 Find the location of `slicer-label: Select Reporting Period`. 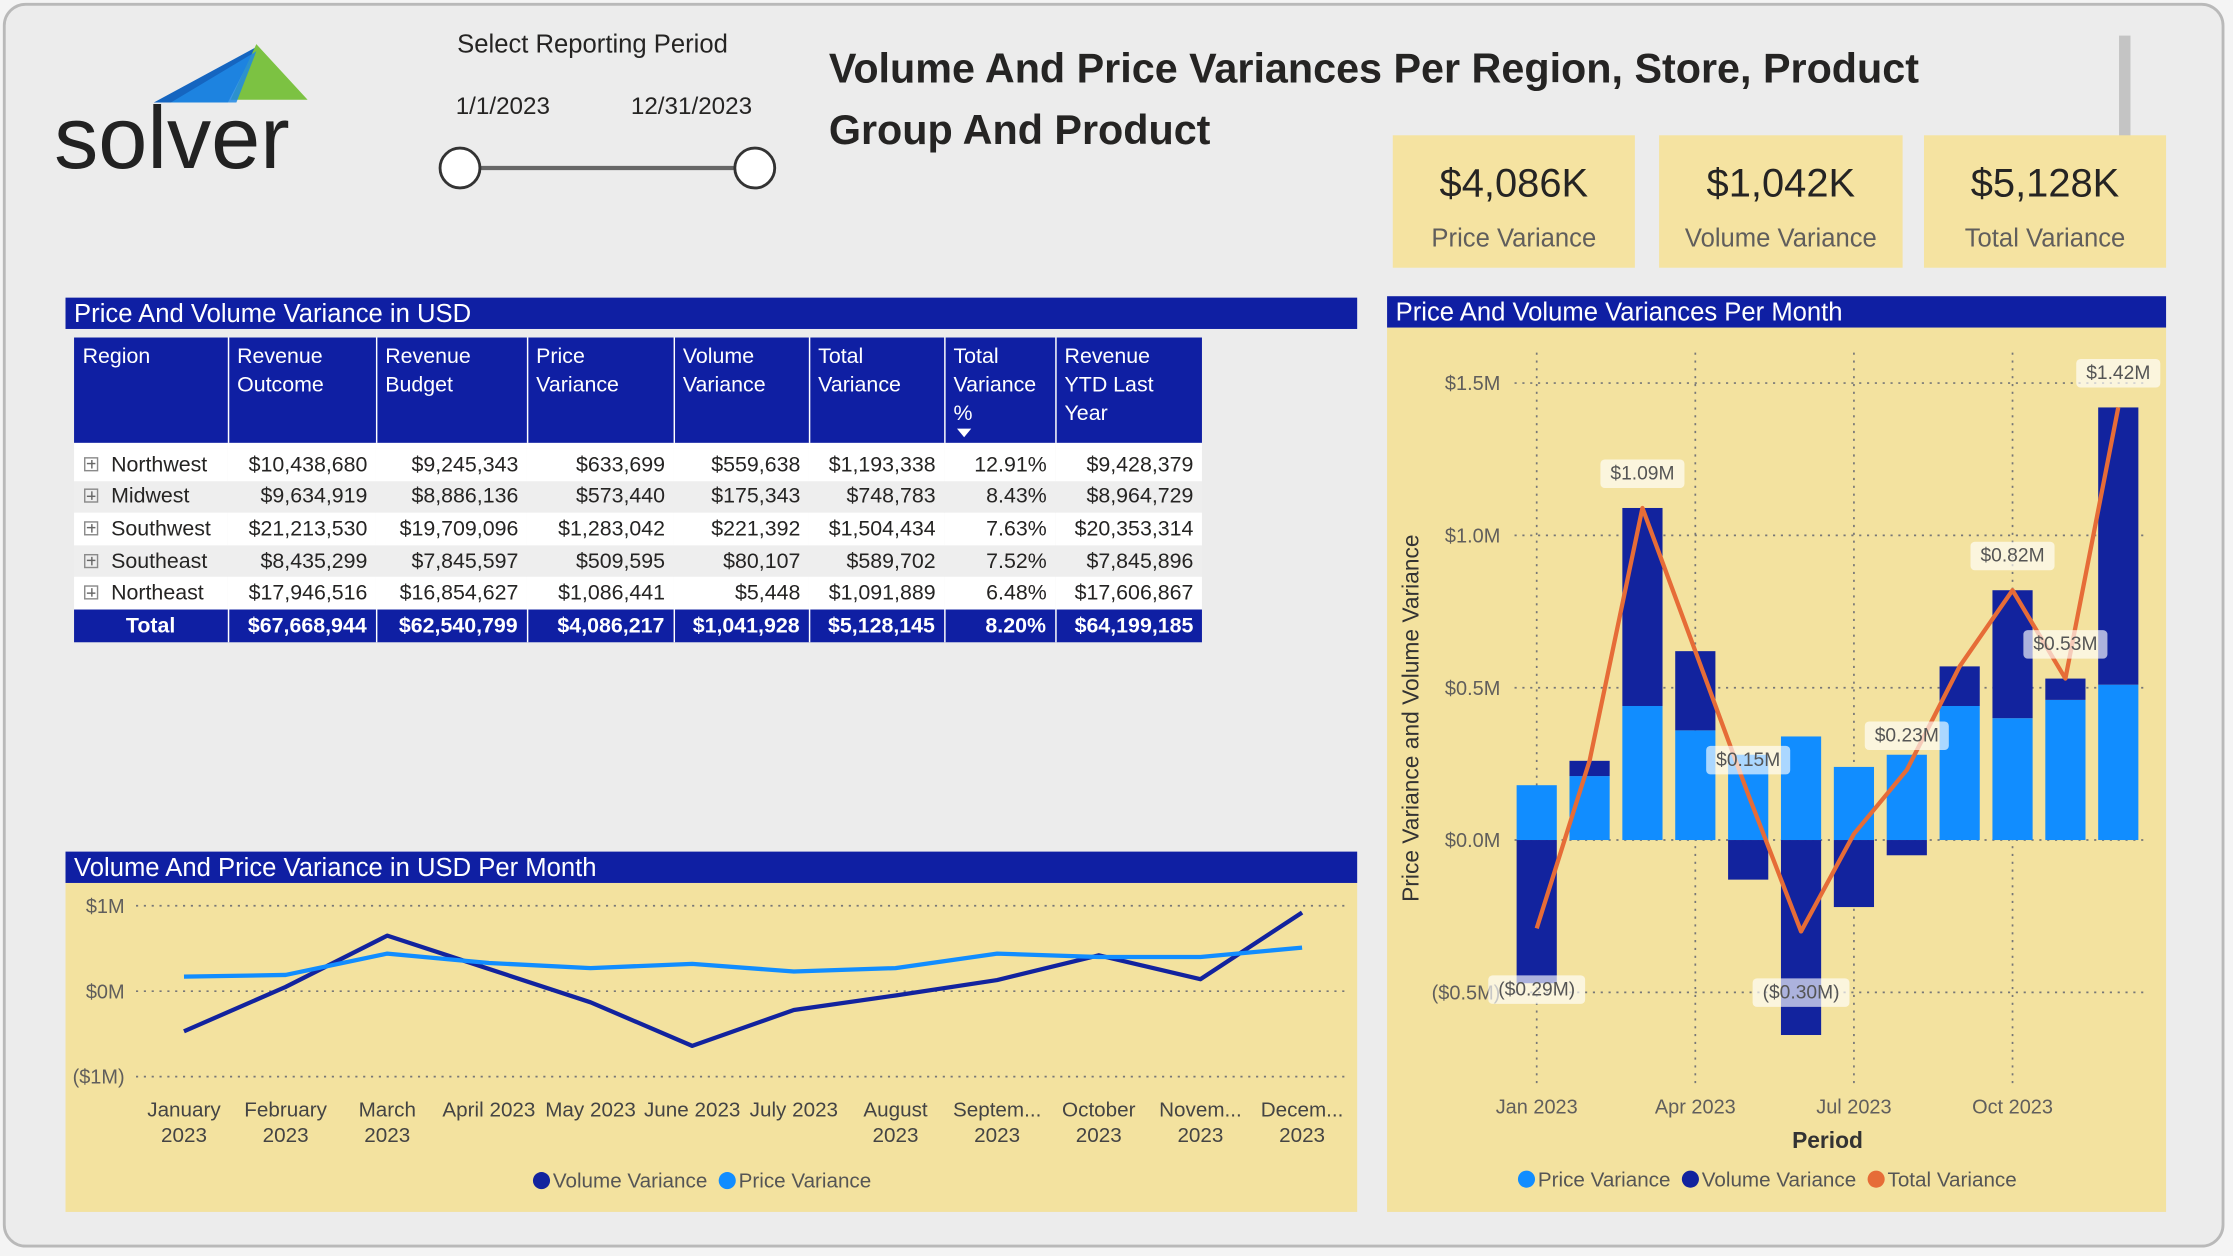

slicer-label: Select Reporting Period is located at coordinates (592, 44).